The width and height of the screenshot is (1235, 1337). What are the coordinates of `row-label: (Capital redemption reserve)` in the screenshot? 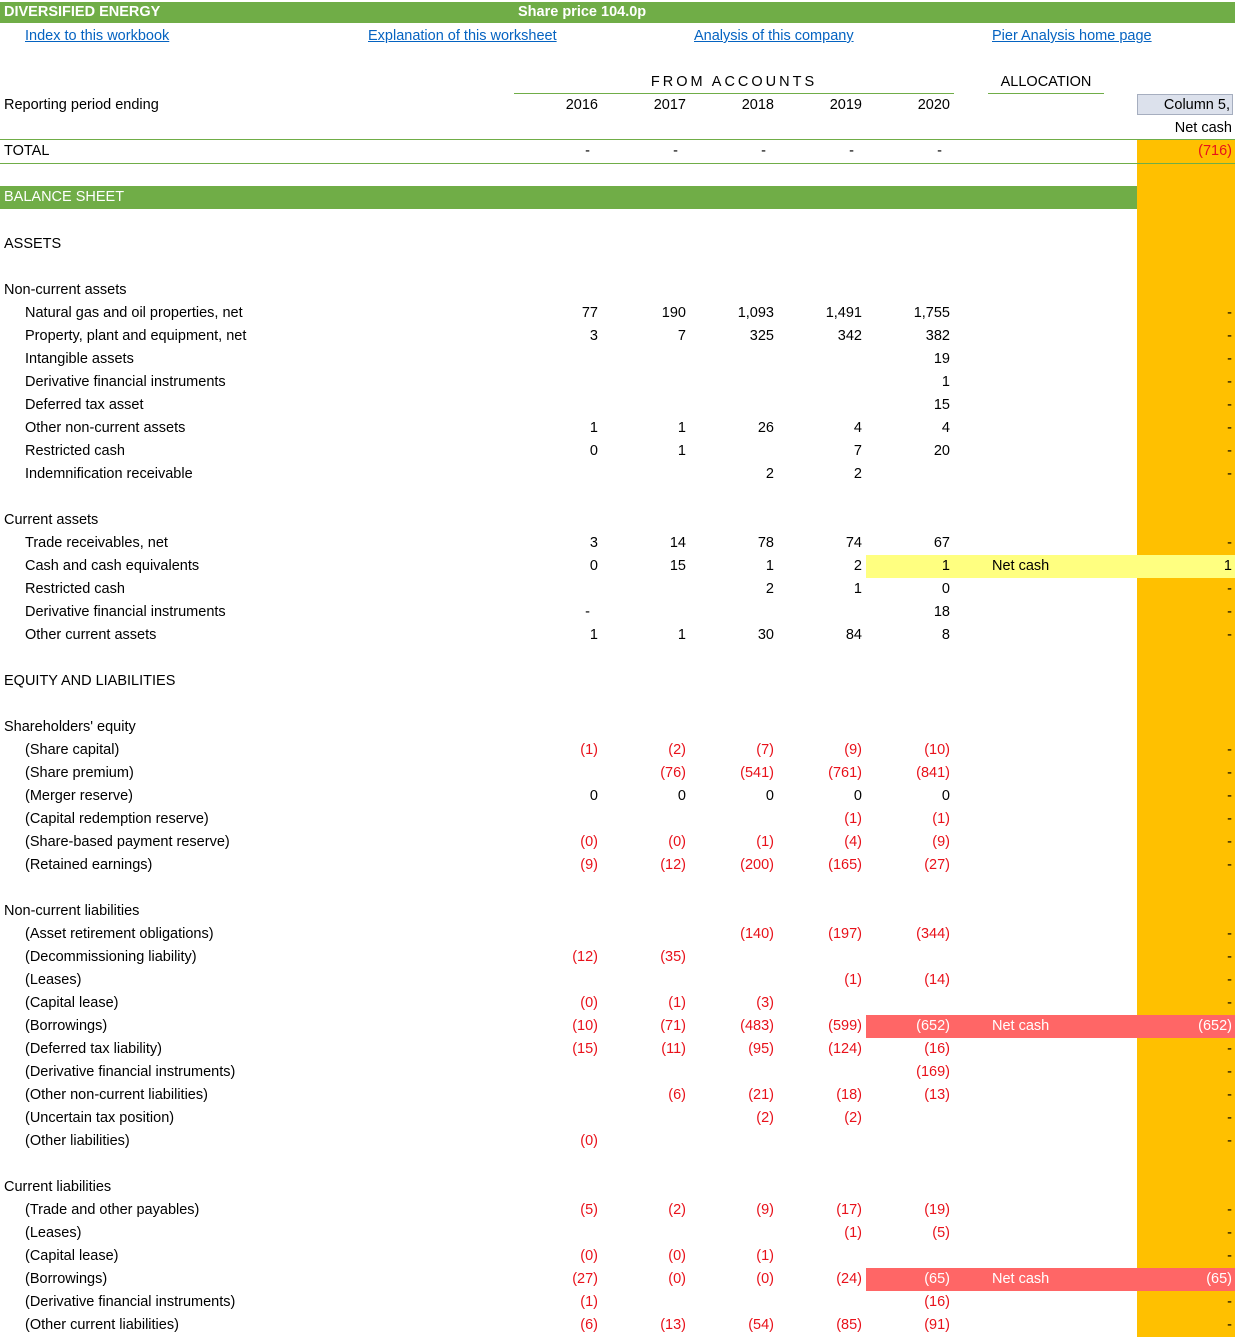 It's located at (117, 819).